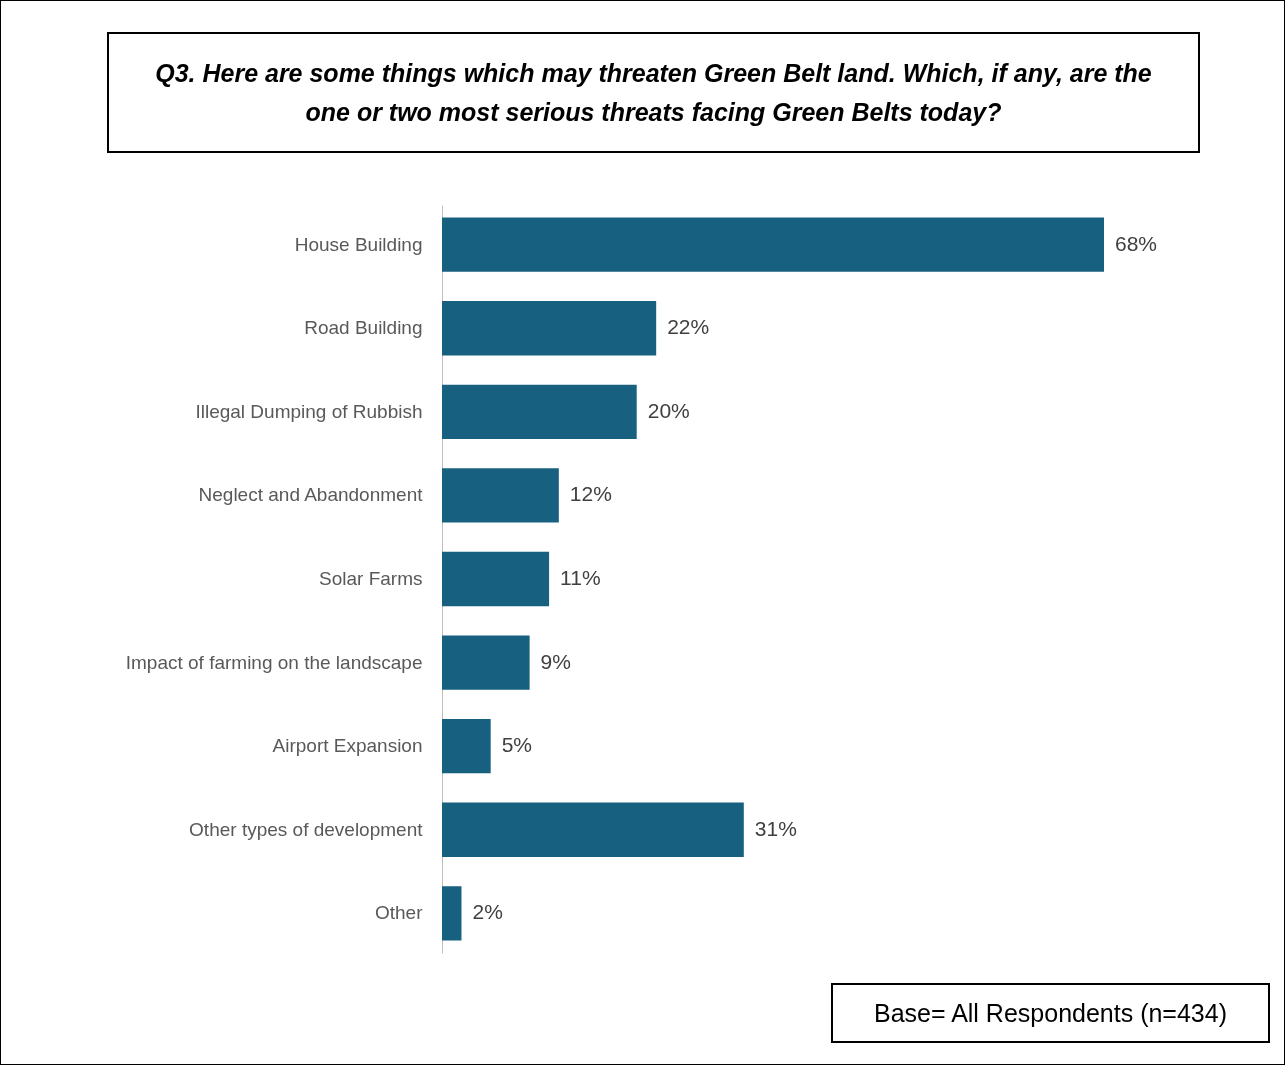 The width and height of the screenshot is (1285, 1065). What do you see at coordinates (653, 92) in the screenshot?
I see `chart-title: Q3. Here are some things which may threaten Green Belt land. Which, if any, are the one or two most serious threats facing Green Belts today?` at bounding box center [653, 92].